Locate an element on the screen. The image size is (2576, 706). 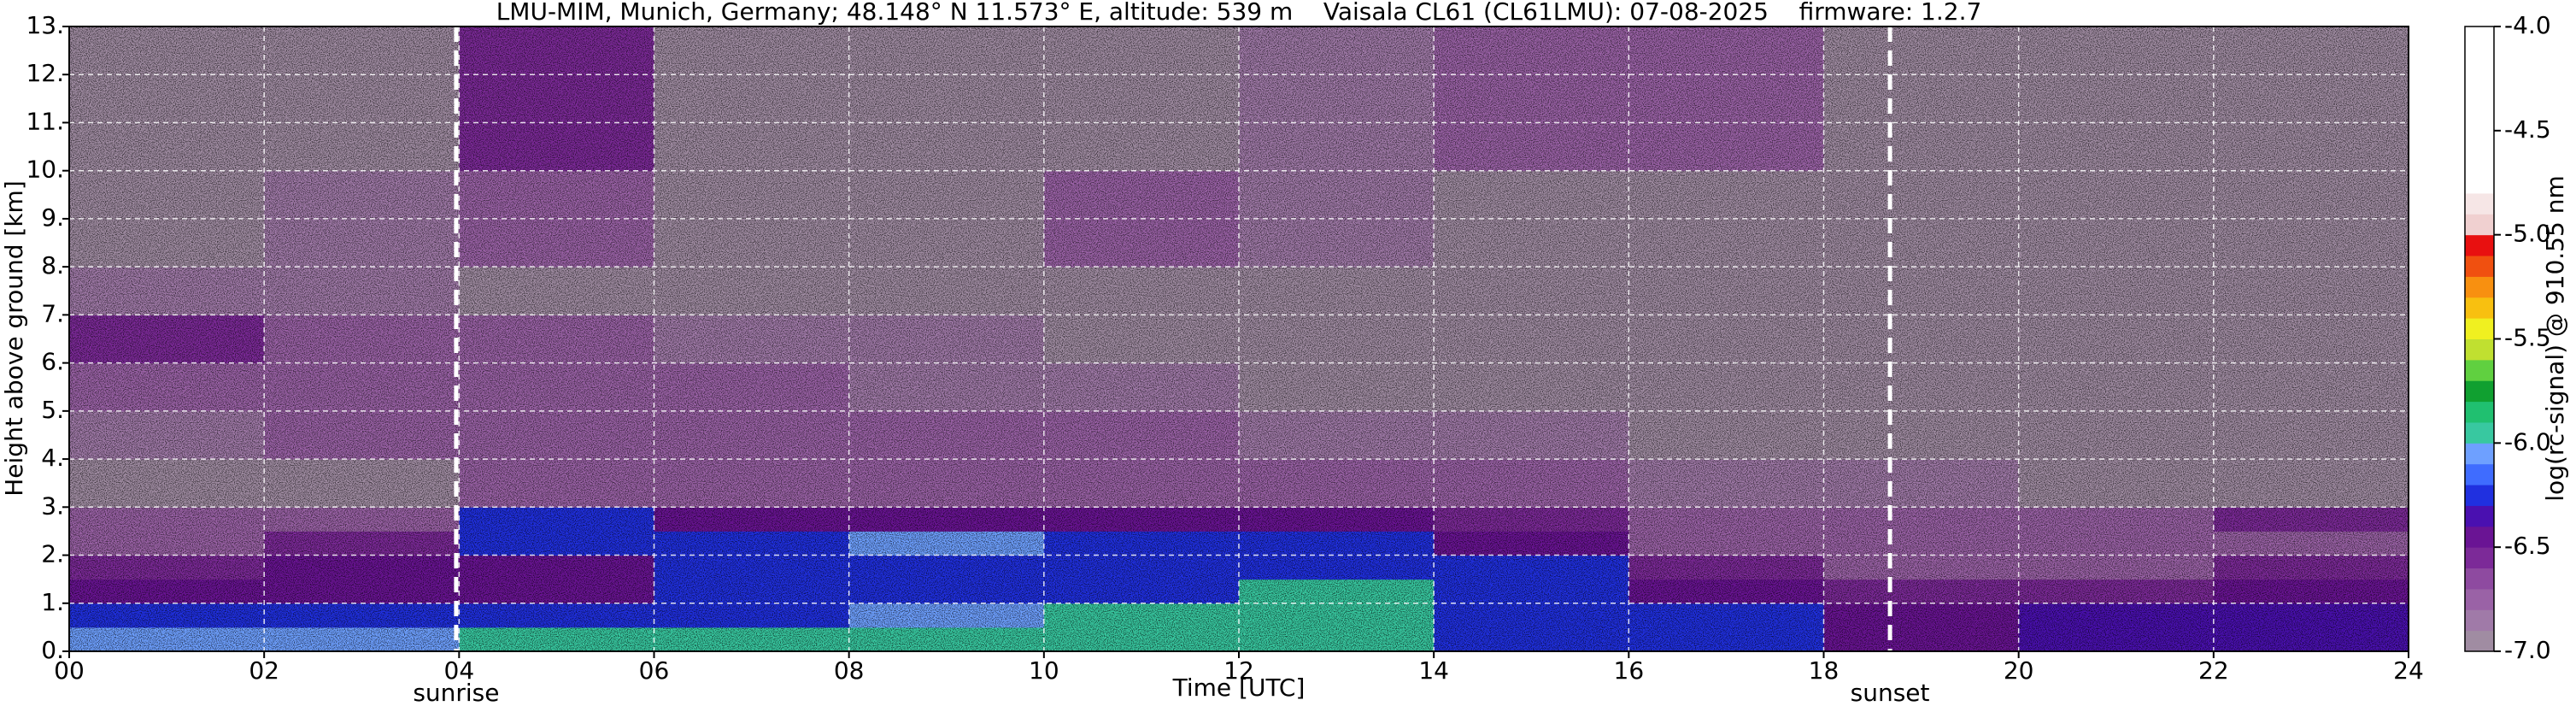
x-tick-label: 06 is located at coordinates (654, 670).